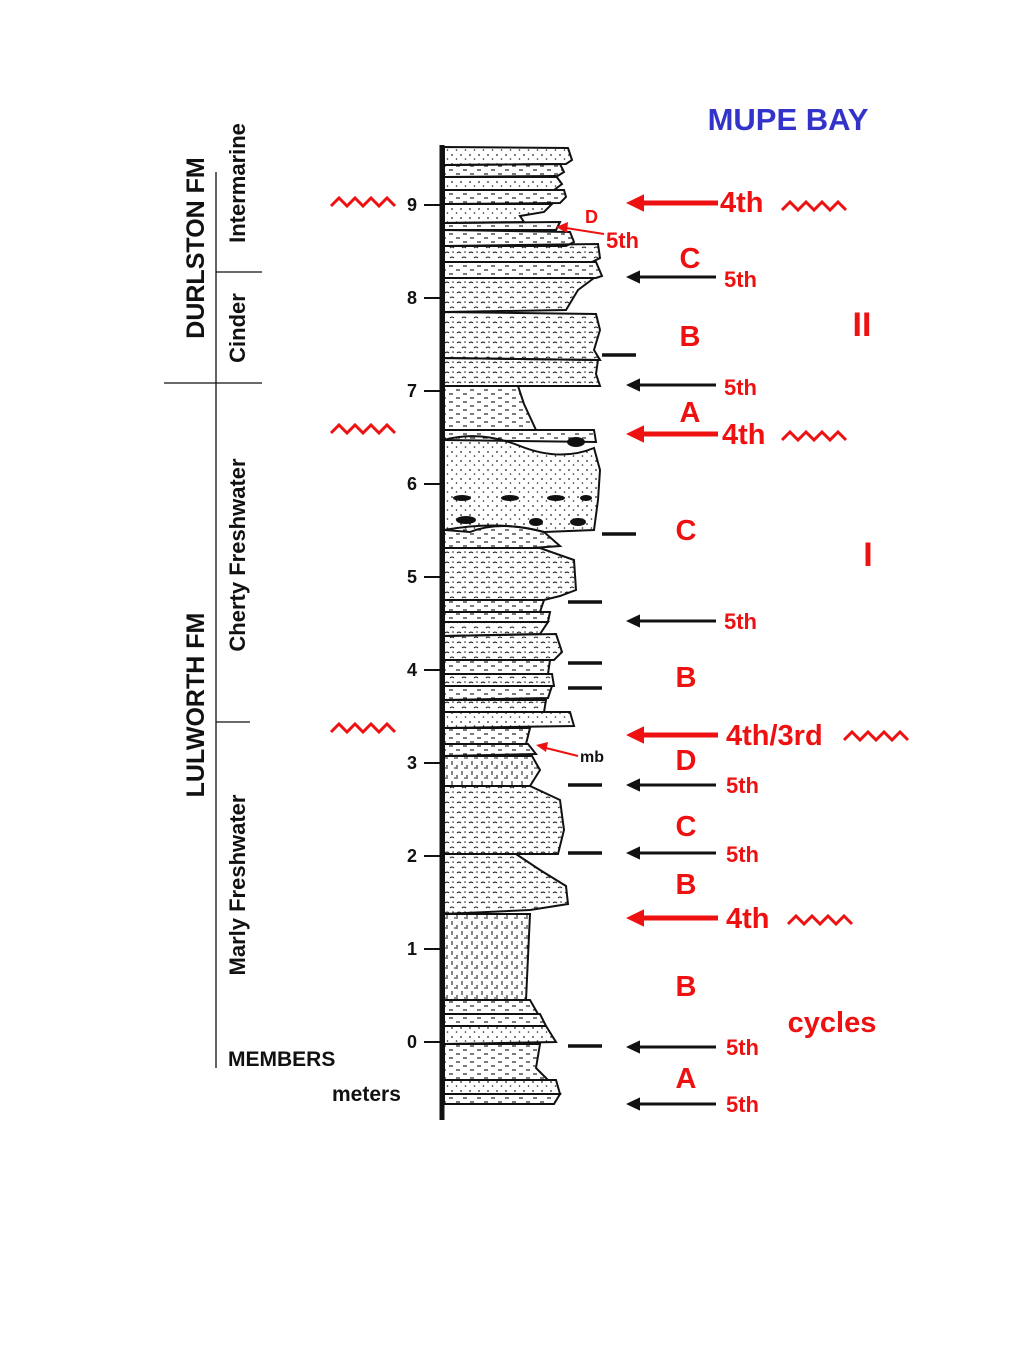 This screenshot has width=1024, height=1365. What do you see at coordinates (591, 217) in the screenshot?
I see `cycle-letter-d-small: D` at bounding box center [591, 217].